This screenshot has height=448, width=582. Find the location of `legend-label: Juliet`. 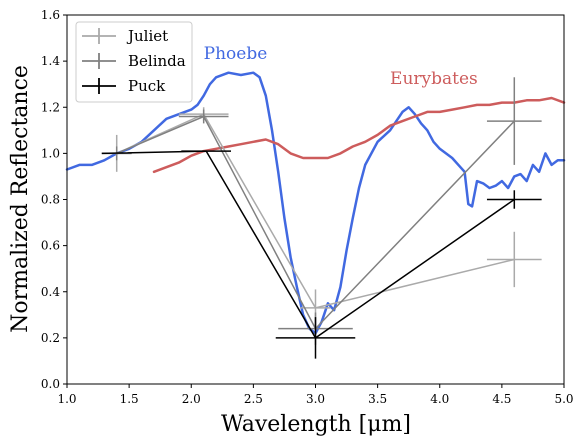

legend-label: Juliet is located at coordinates (147, 36).